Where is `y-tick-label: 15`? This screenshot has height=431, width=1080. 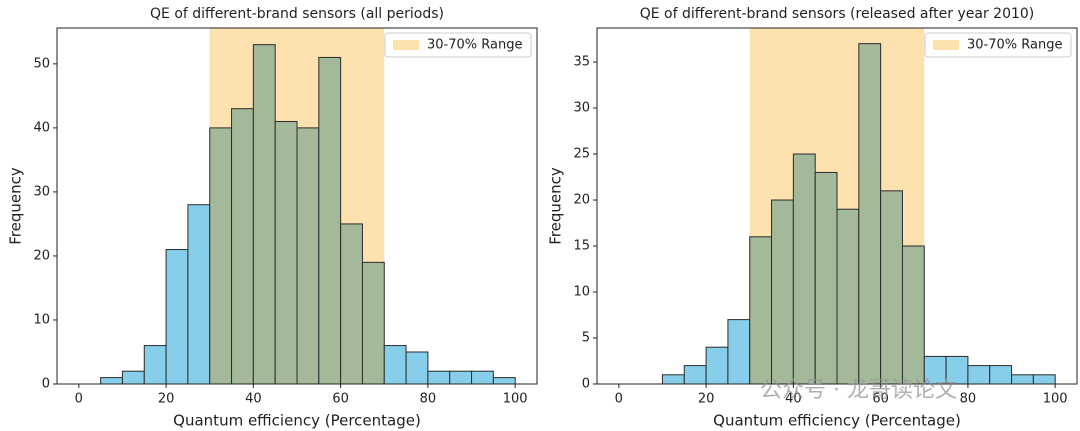
y-tick-label: 15 is located at coordinates (581, 246).